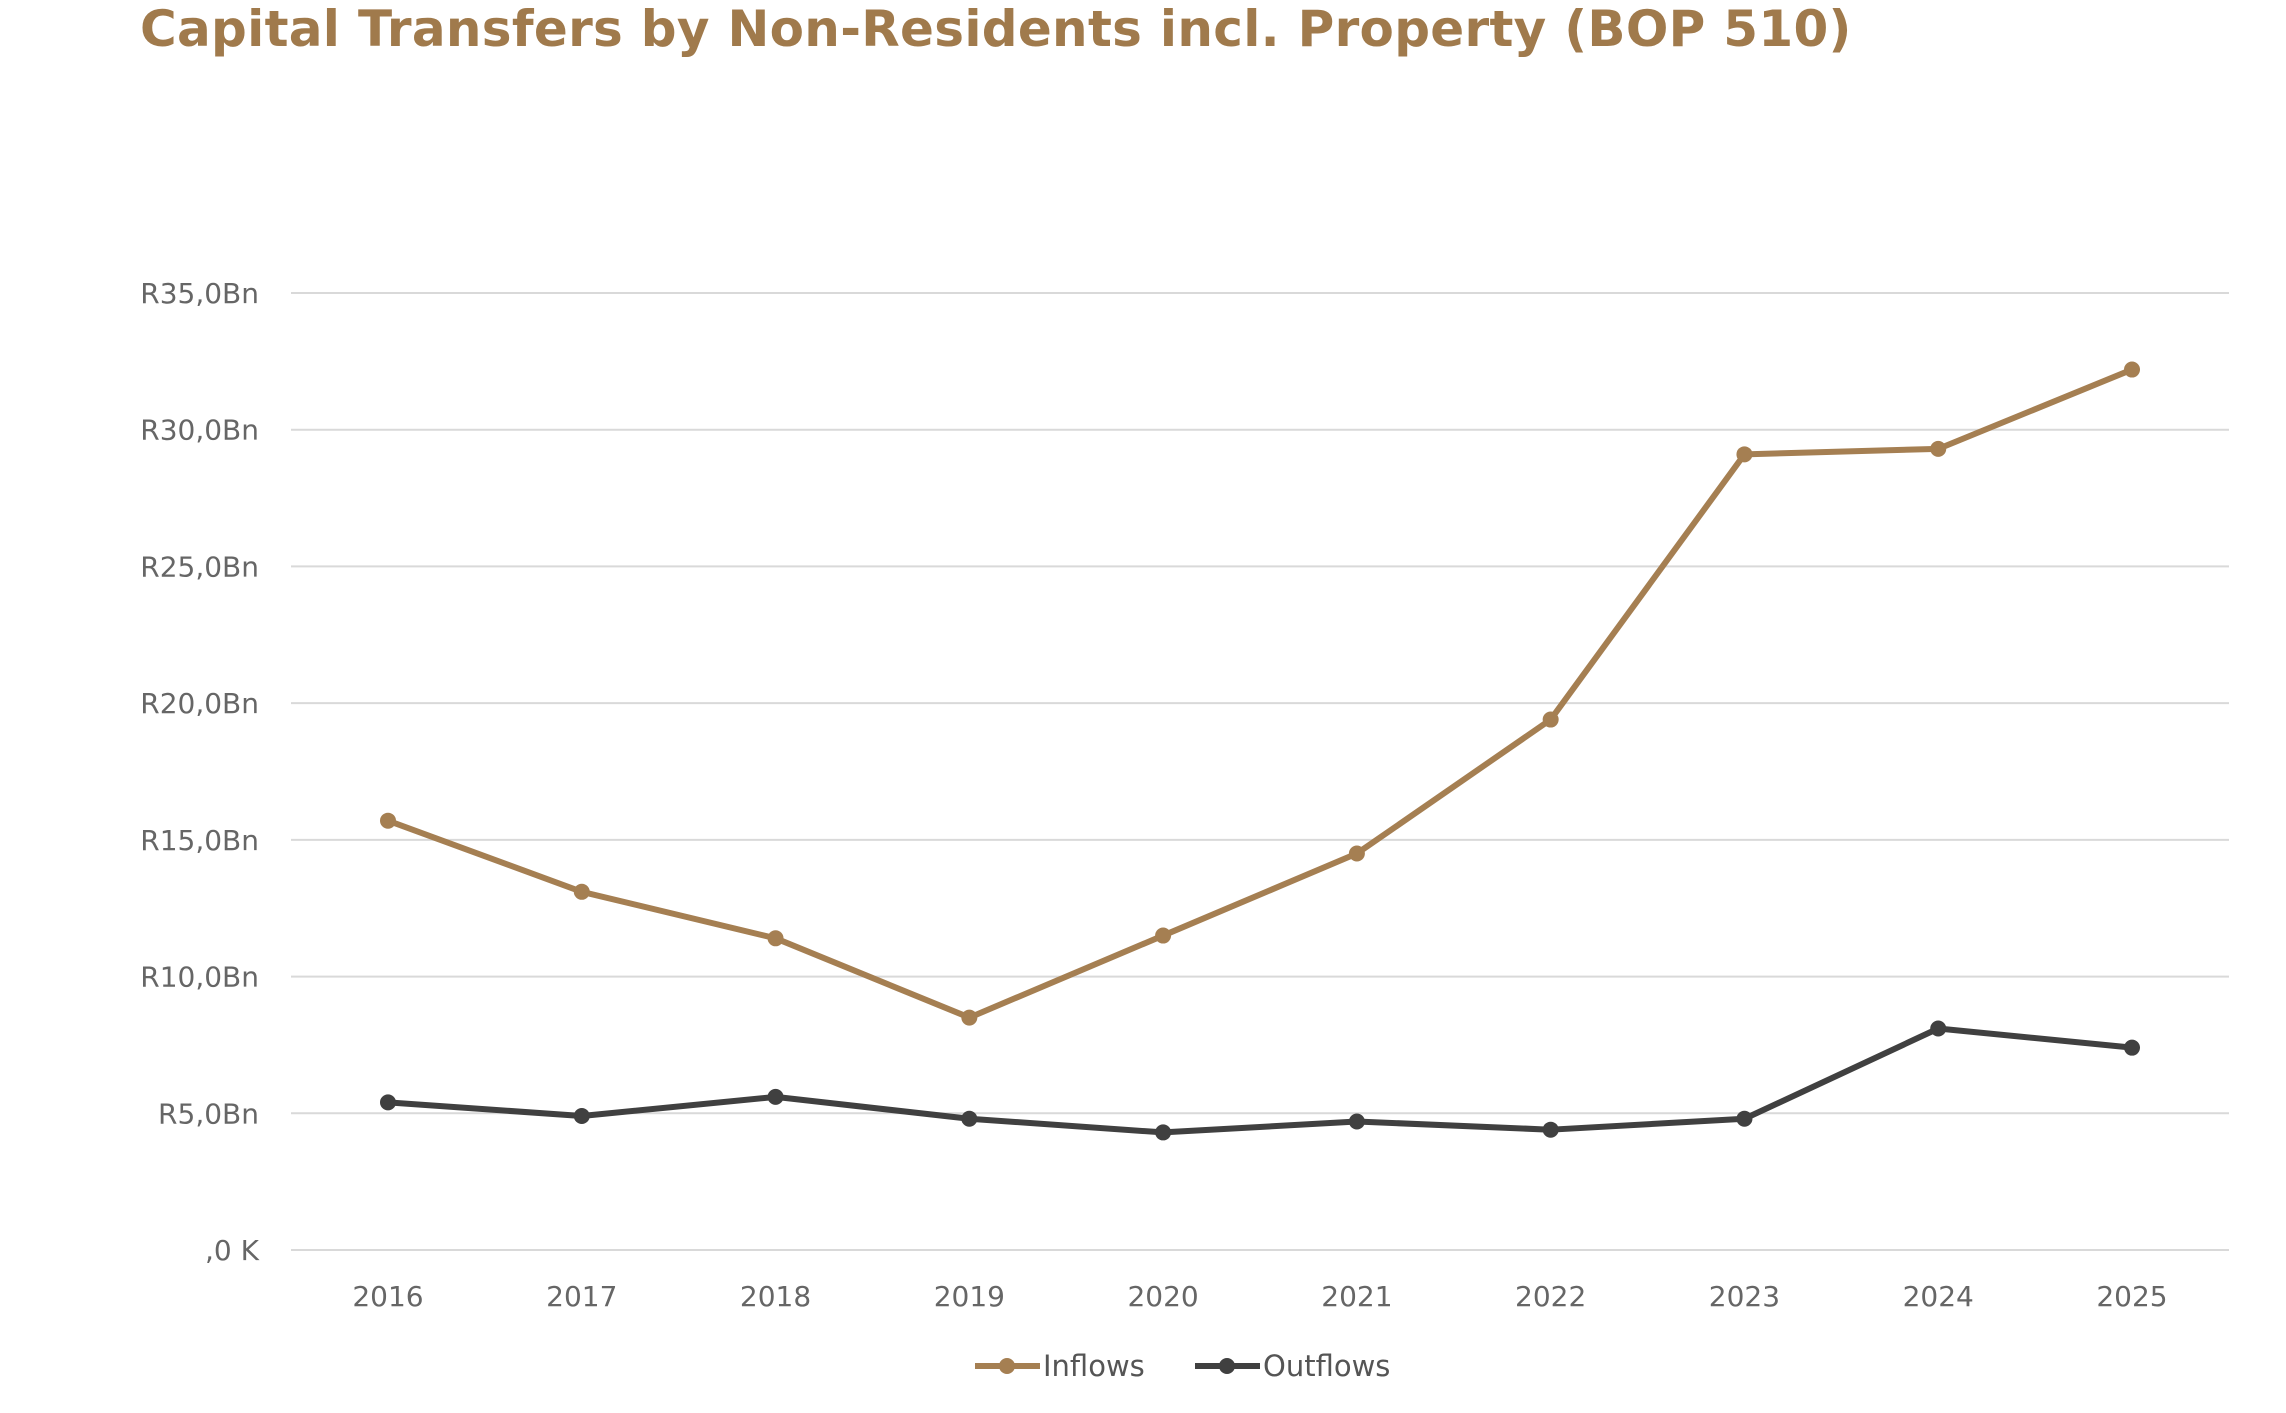 The height and width of the screenshot is (1413, 2286). What do you see at coordinates (1550, 1296) in the screenshot?
I see `x-tick-label: 2022` at bounding box center [1550, 1296].